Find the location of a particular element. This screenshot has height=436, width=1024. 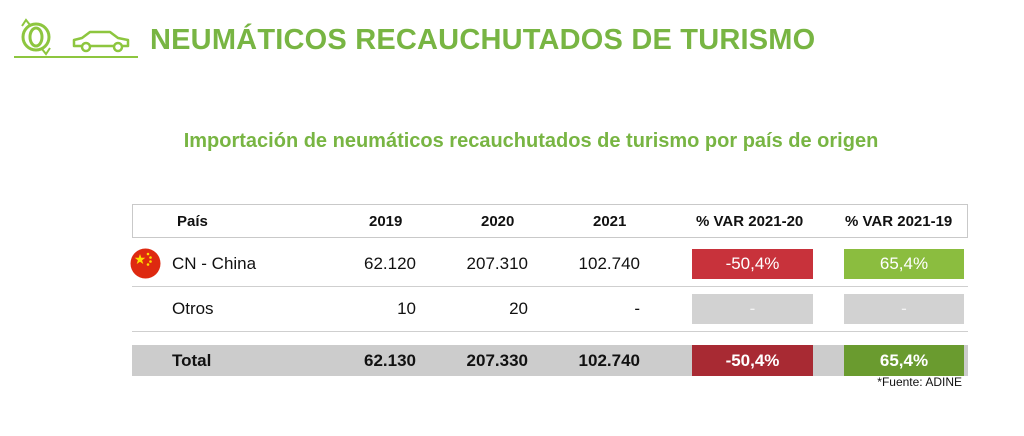

value-2020: 20 is located at coordinates (518, 308).